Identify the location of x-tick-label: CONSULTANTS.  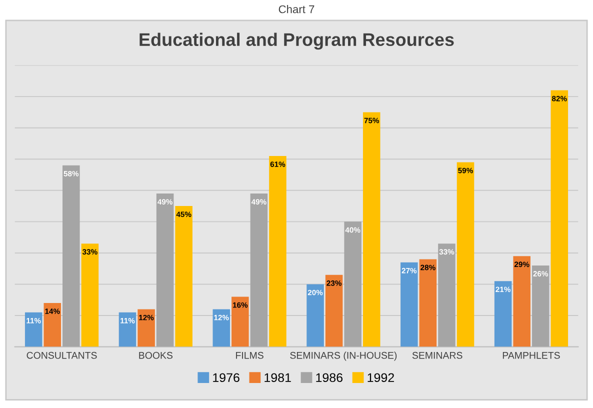
(61, 355).